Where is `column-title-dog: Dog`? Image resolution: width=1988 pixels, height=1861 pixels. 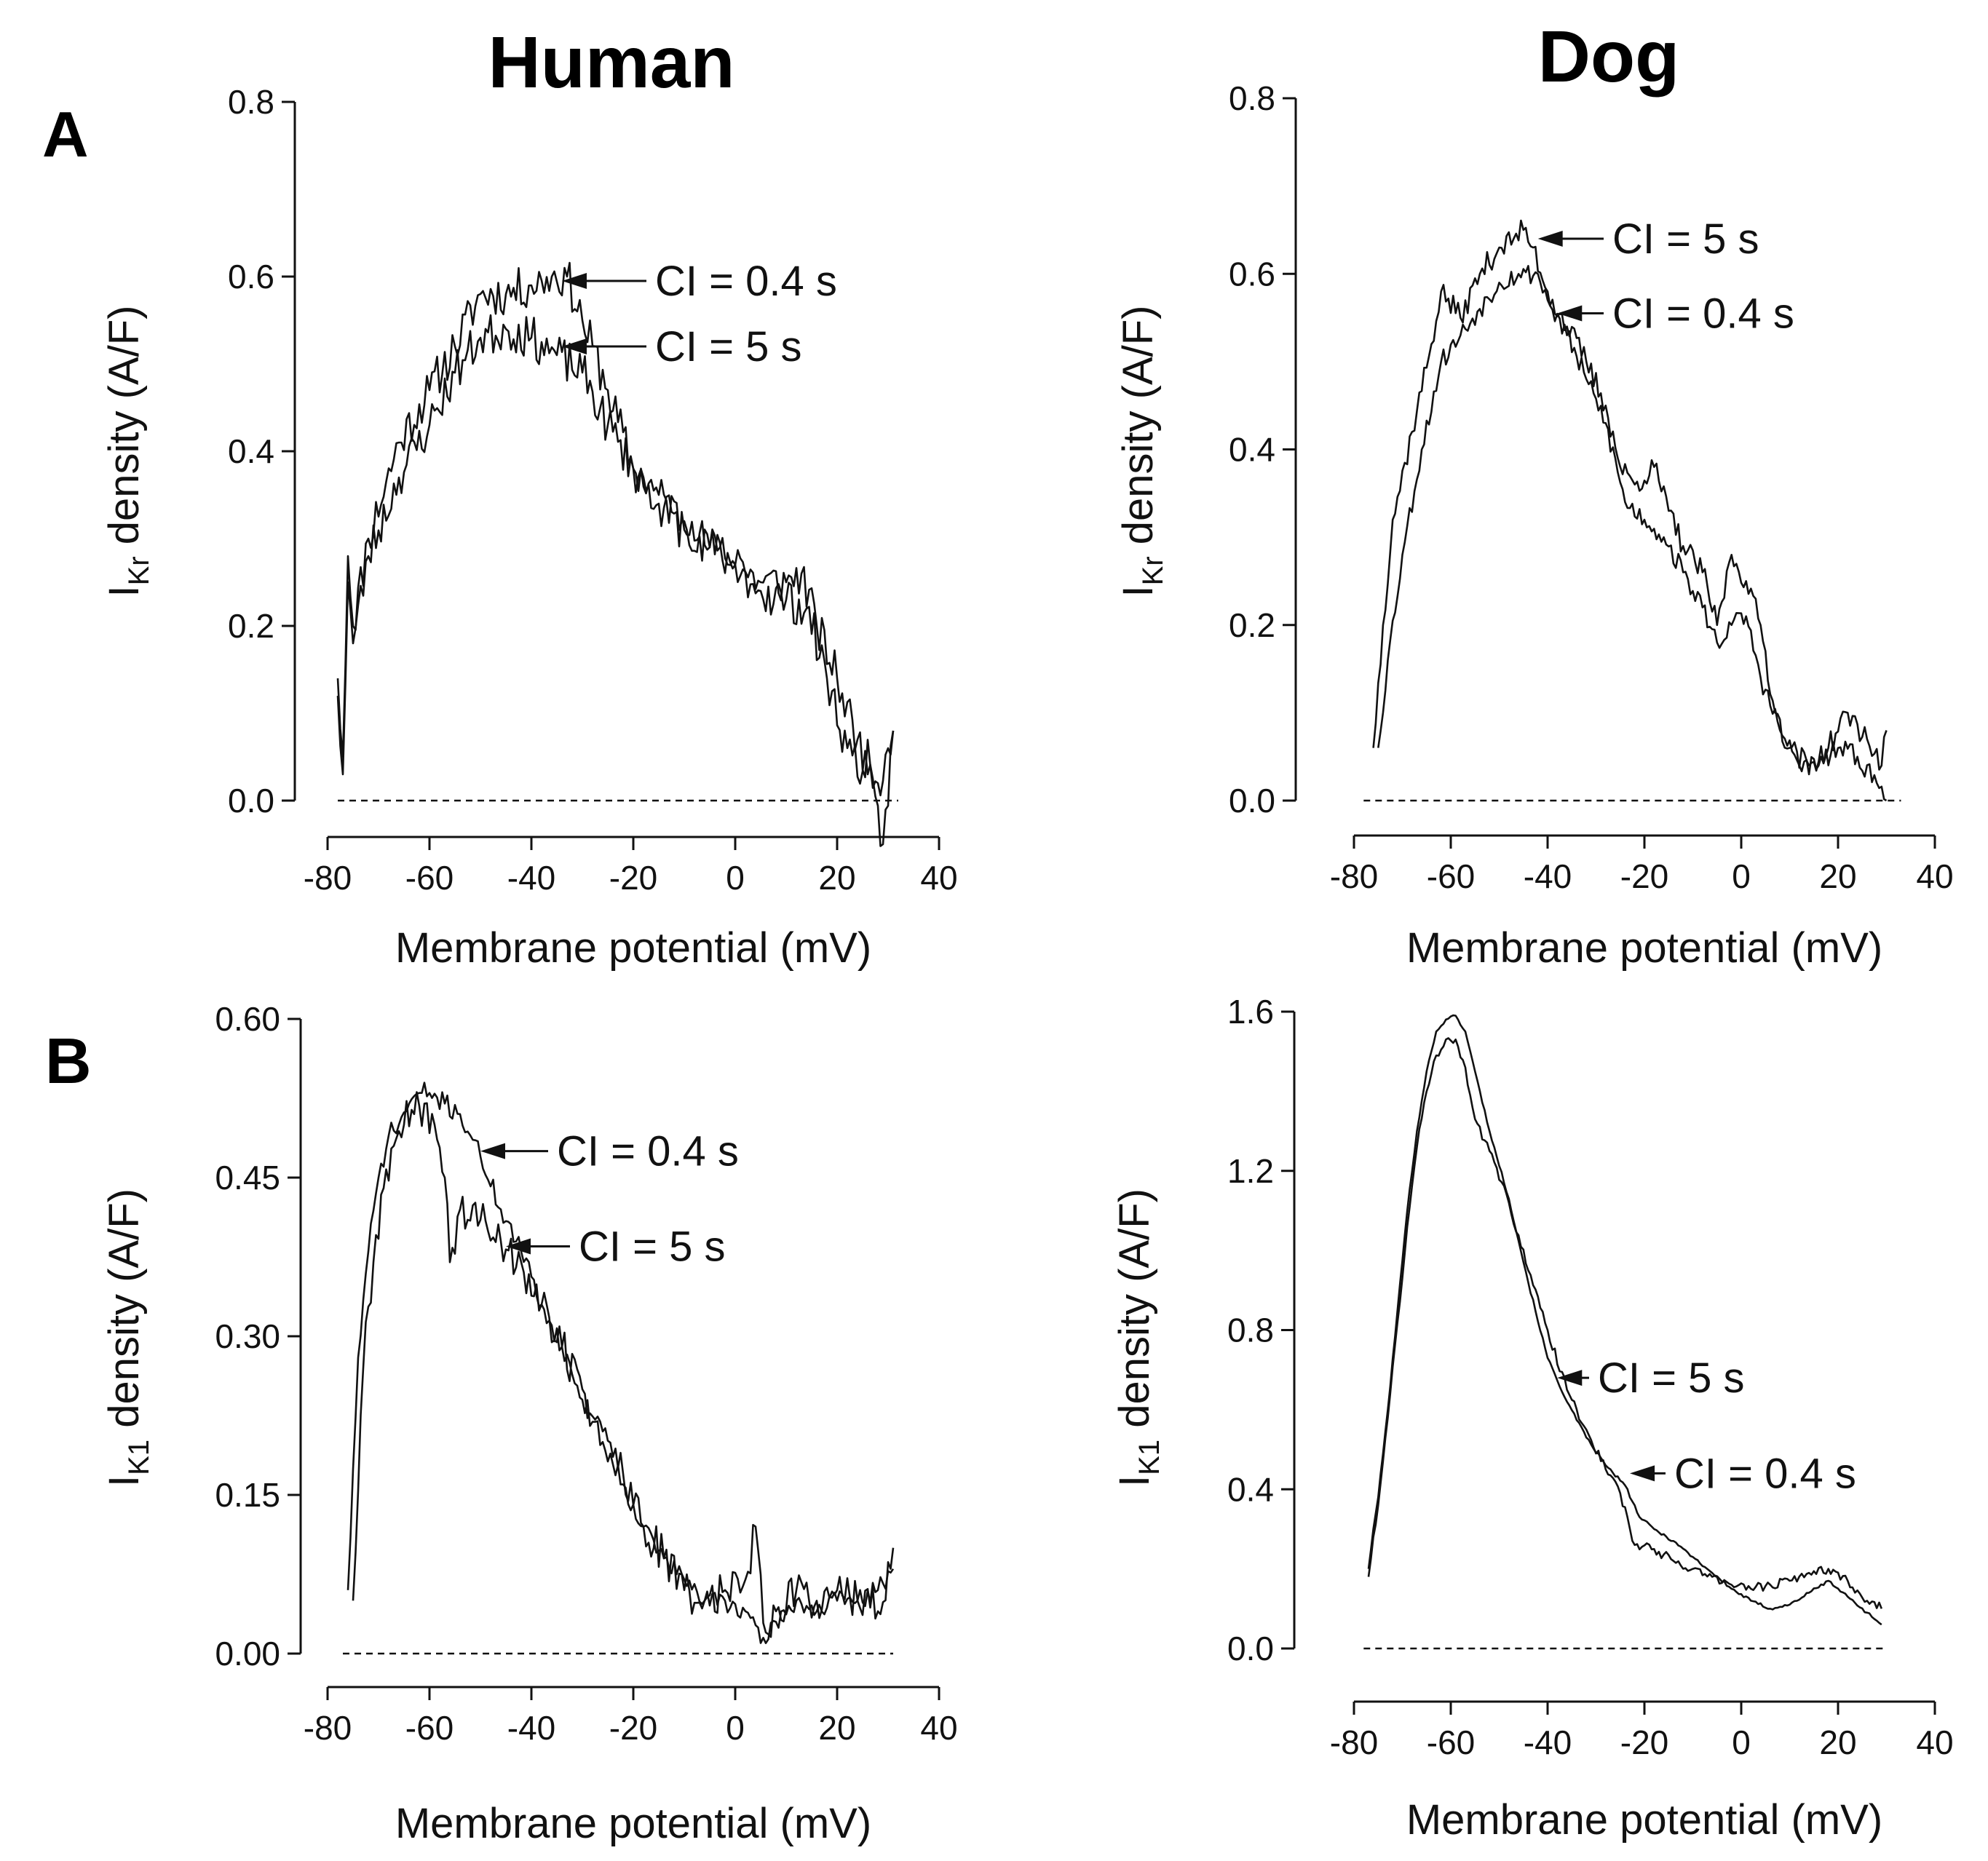 column-title-dog: Dog is located at coordinates (1609, 57).